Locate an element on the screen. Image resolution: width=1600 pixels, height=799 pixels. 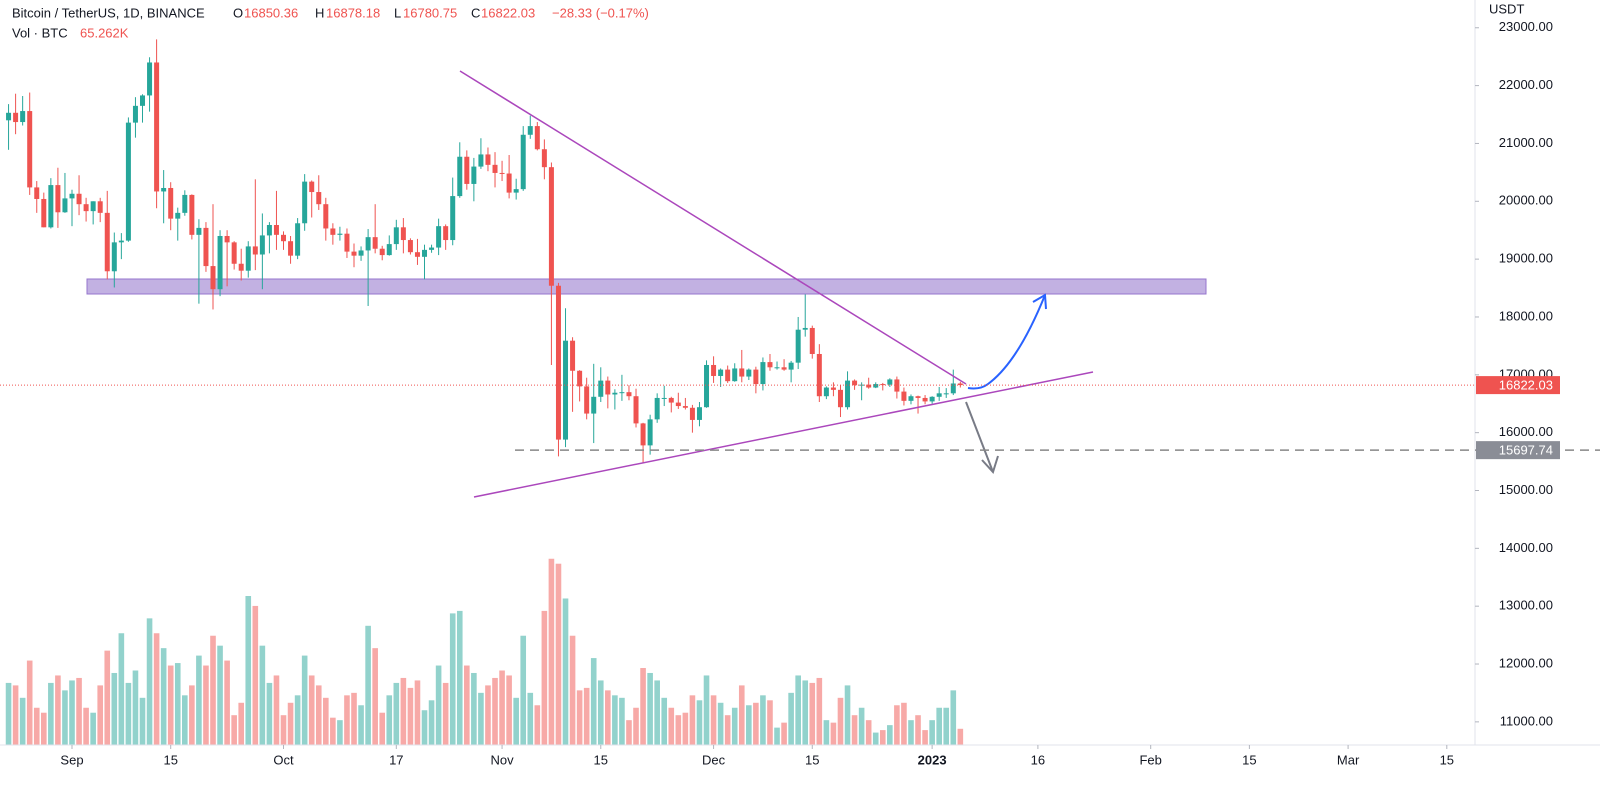
x-tick-label: Nov is located at coordinates (503, 759).